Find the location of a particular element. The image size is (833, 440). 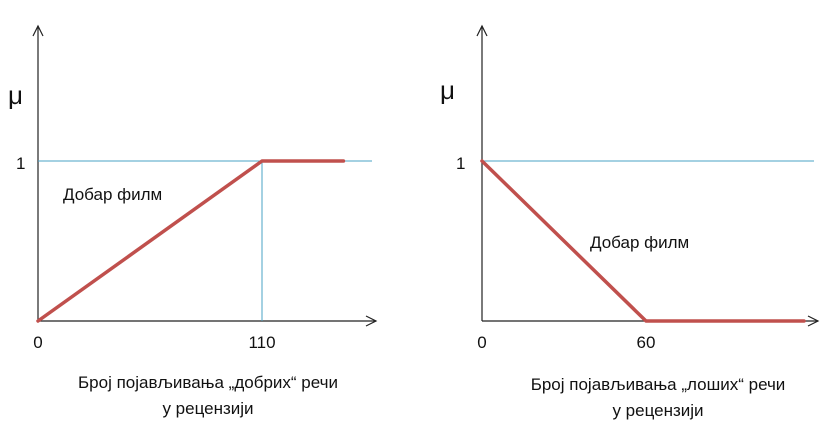

chart2-x-label-line2: у рецензији is located at coordinates (657, 410).